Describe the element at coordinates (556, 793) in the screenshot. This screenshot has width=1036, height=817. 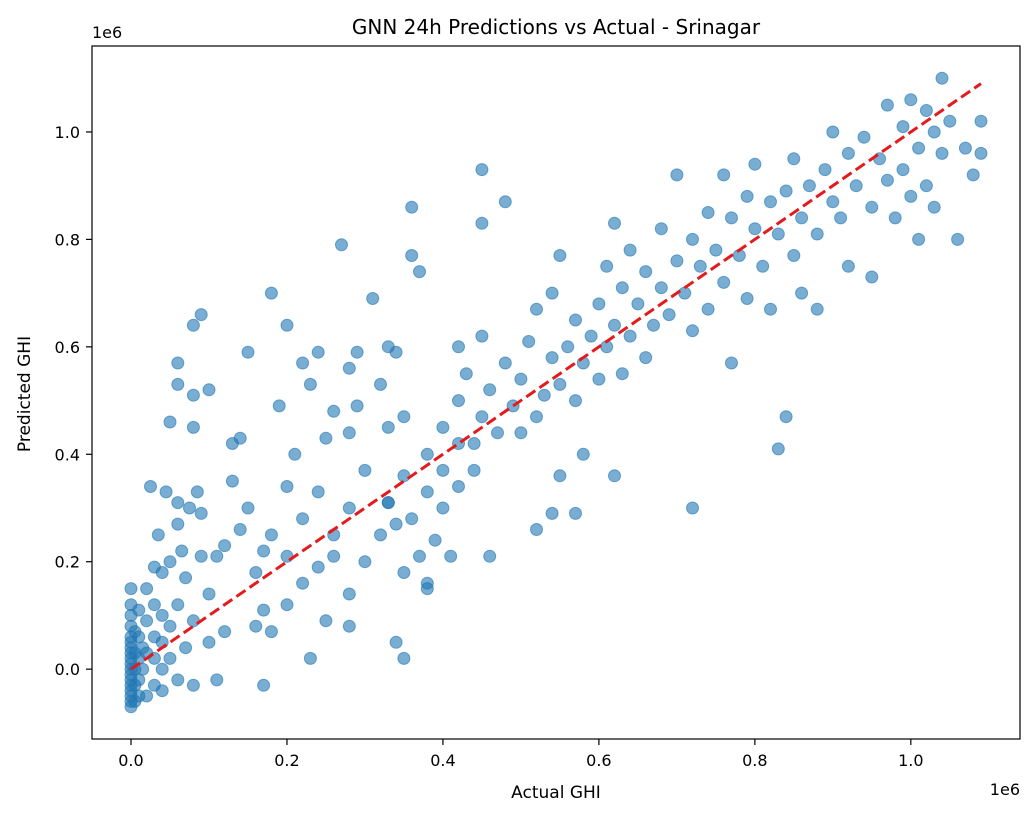
I see `x-axis-label: Actual GHI` at that location.